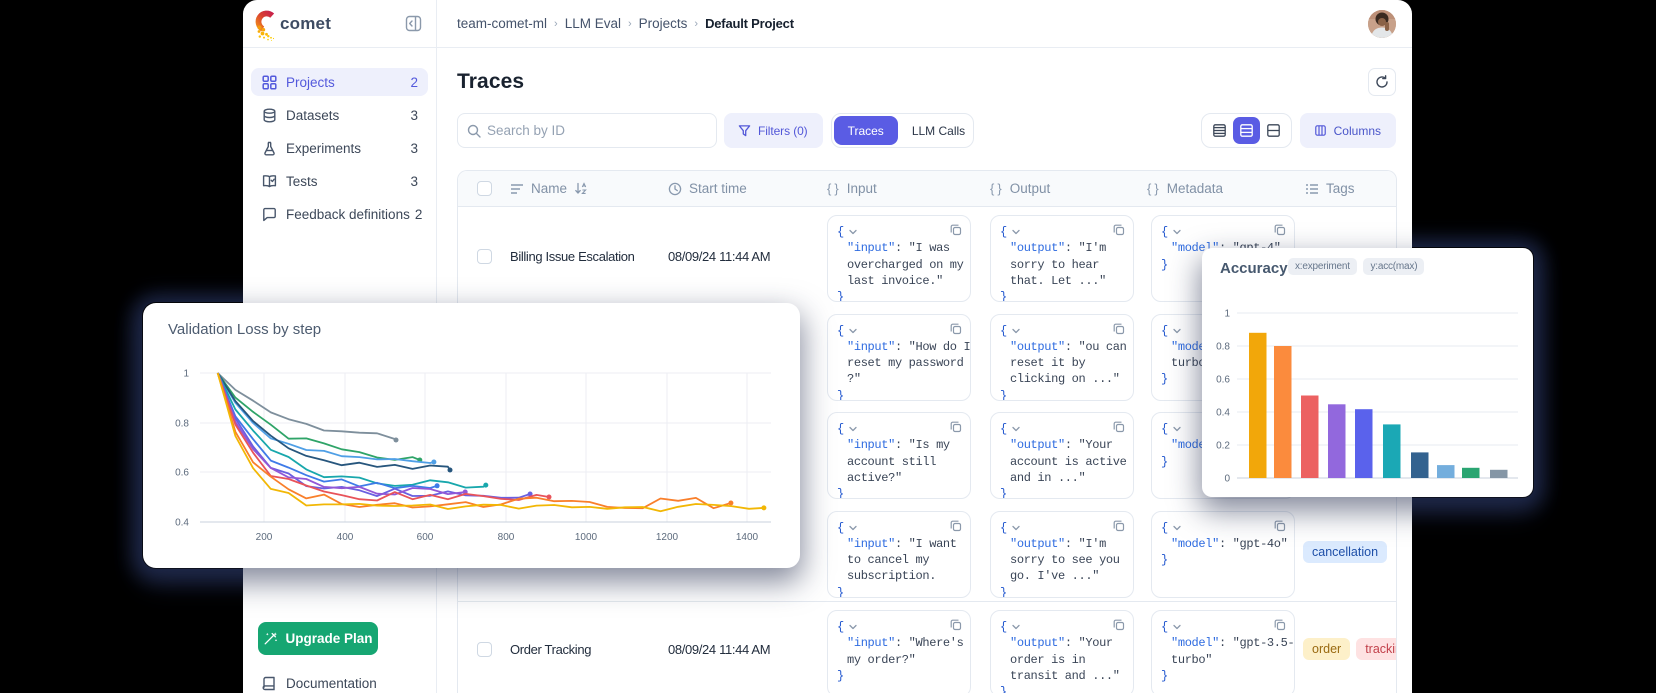 This screenshot has width=1656, height=693. I want to click on svg-text: 1200, so click(667, 537).